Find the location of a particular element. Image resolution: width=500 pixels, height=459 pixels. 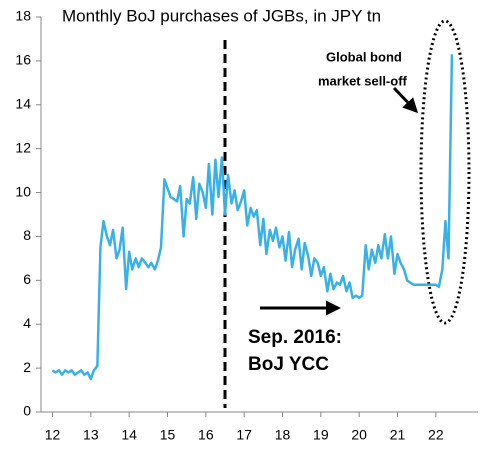

x-tick-label: 22 is located at coordinates (436, 435).